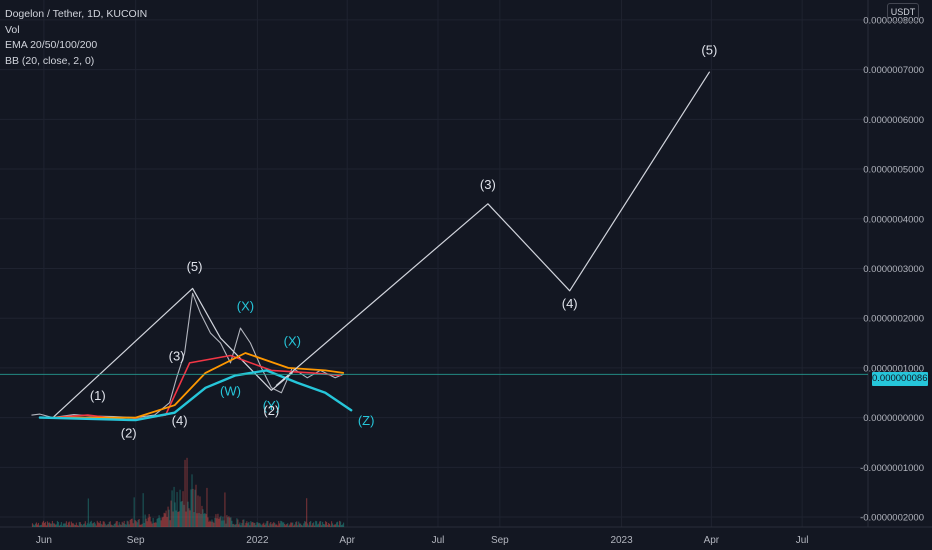 This screenshot has width=932, height=550. Describe the element at coordinates (570, 303) in the screenshot. I see `wave-label: (4)` at that location.